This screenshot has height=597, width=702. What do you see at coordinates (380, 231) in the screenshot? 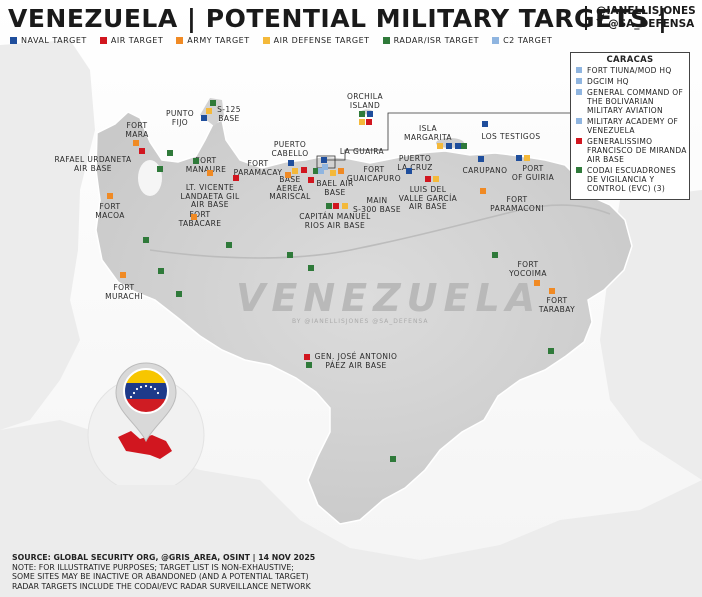
I see `orinoco-river` at bounding box center [380, 231].